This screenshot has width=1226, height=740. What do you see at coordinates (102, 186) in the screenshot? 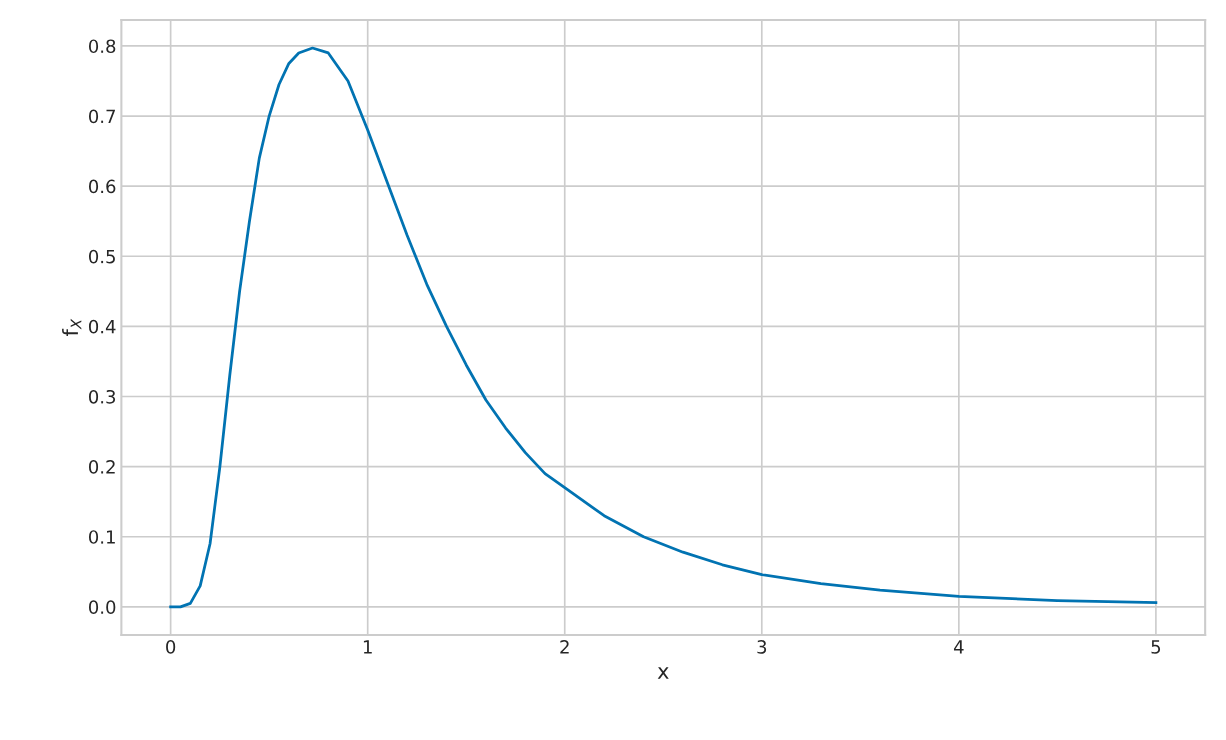
I see `y-tick-label: 0.6` at bounding box center [102, 186].